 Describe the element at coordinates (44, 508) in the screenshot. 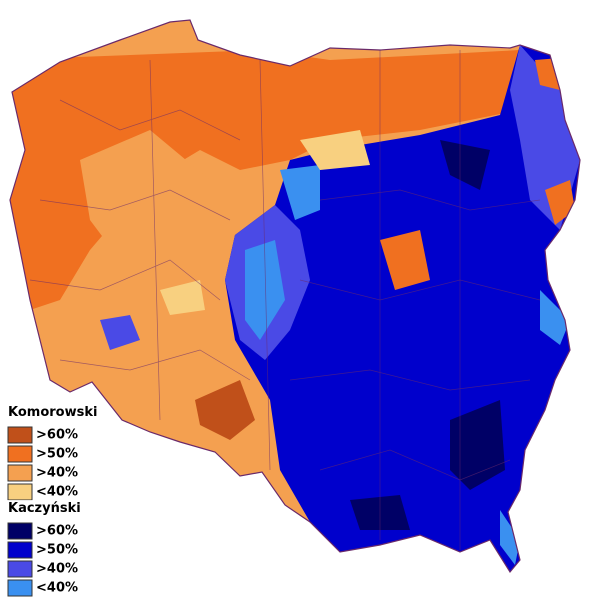

I see `legend-title: Kaczyński` at that location.